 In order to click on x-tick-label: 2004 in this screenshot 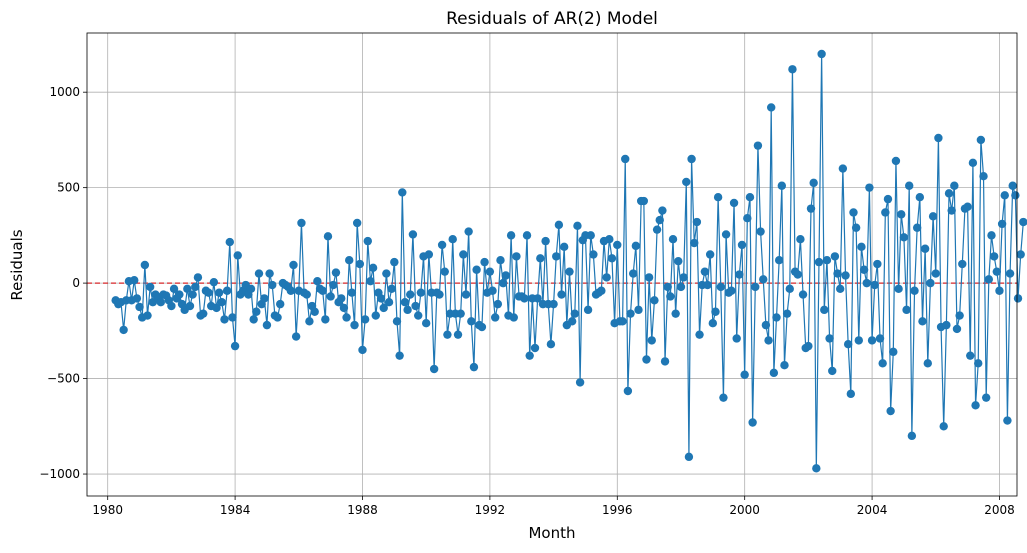, I will do `click(872, 510)`.